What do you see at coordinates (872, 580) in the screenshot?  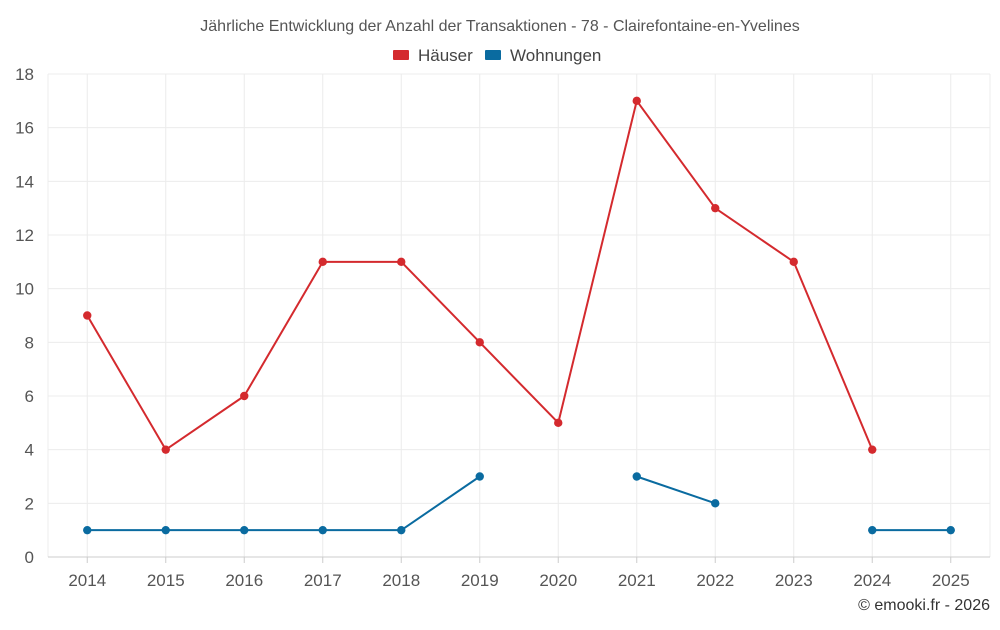 I see `x-tick-label-2024: 2024` at bounding box center [872, 580].